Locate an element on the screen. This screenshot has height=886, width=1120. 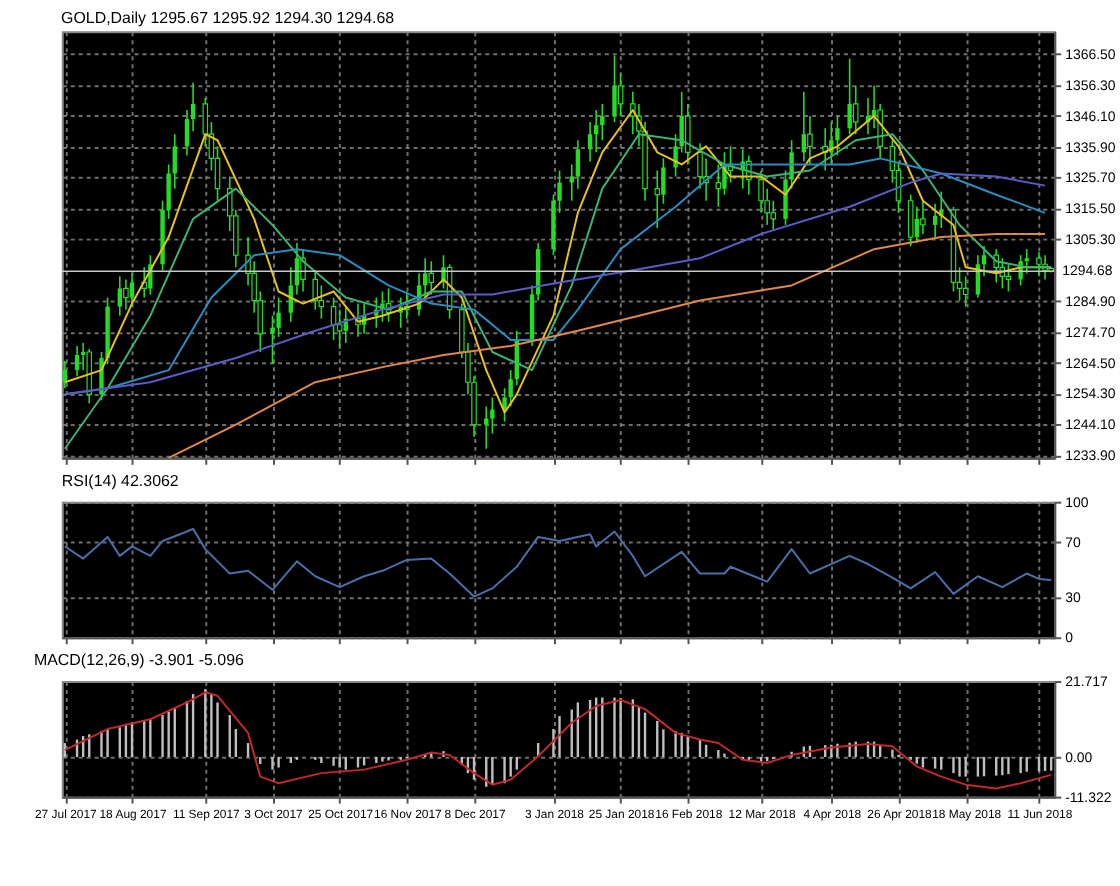
chart-title: GOLD,Daily 1295.67 1295.92 1294.30 1294.68 is located at coordinates (228, 18).